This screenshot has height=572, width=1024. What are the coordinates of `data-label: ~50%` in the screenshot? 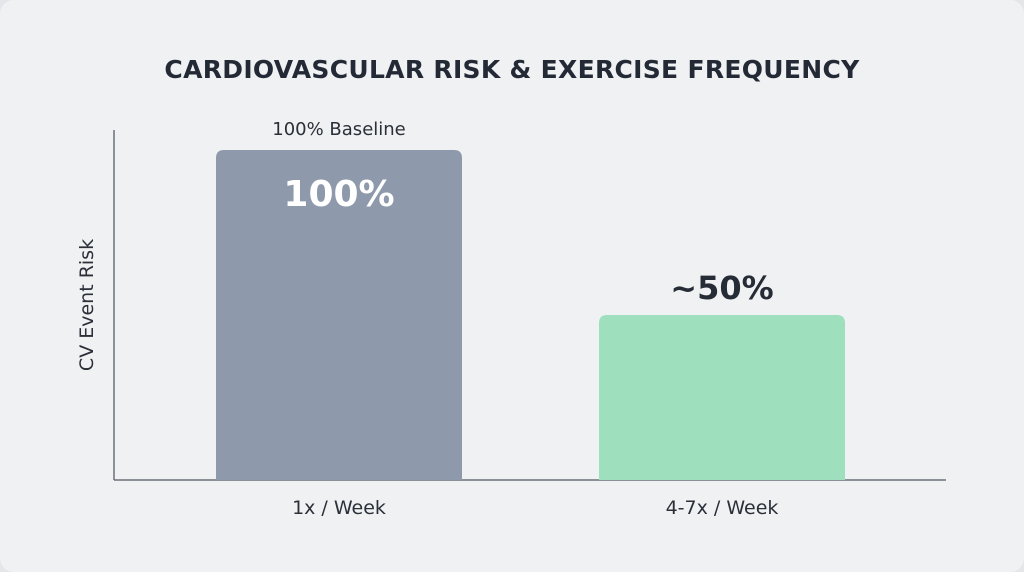 It's located at (721, 288).